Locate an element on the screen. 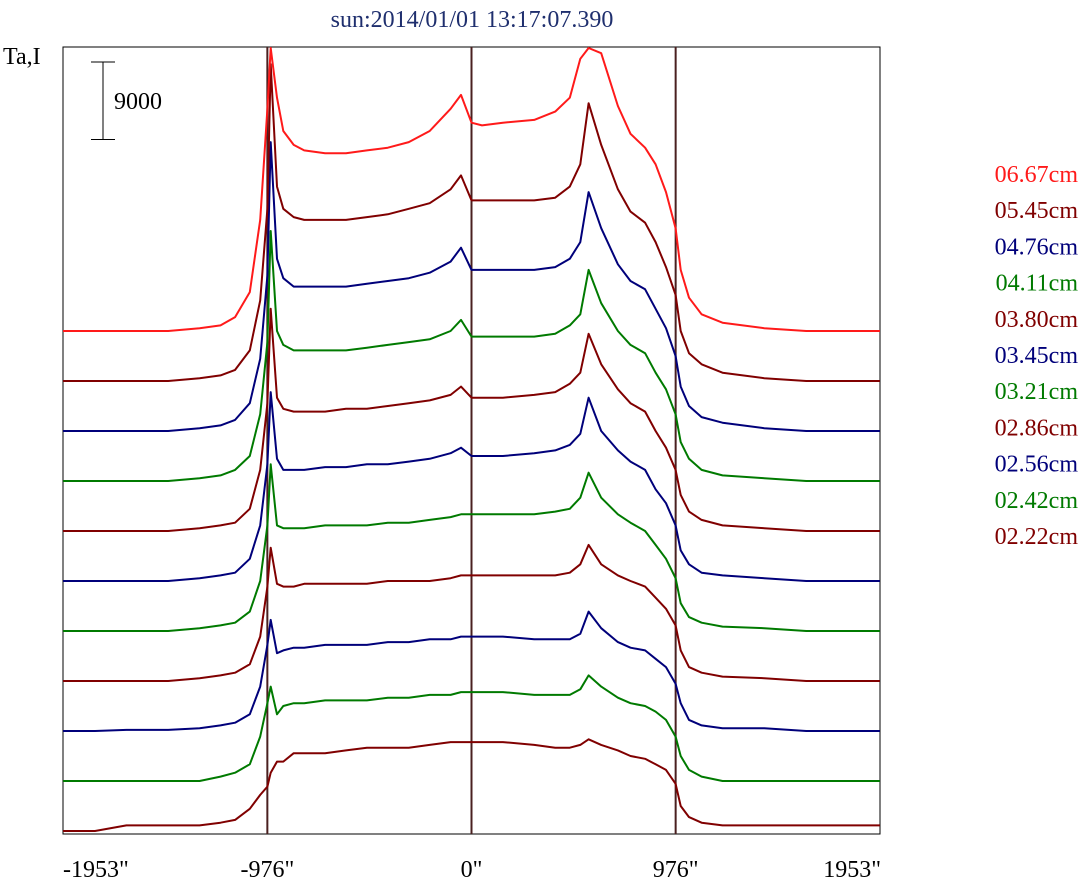  series-line-03.21cm is located at coordinates (471, 547).